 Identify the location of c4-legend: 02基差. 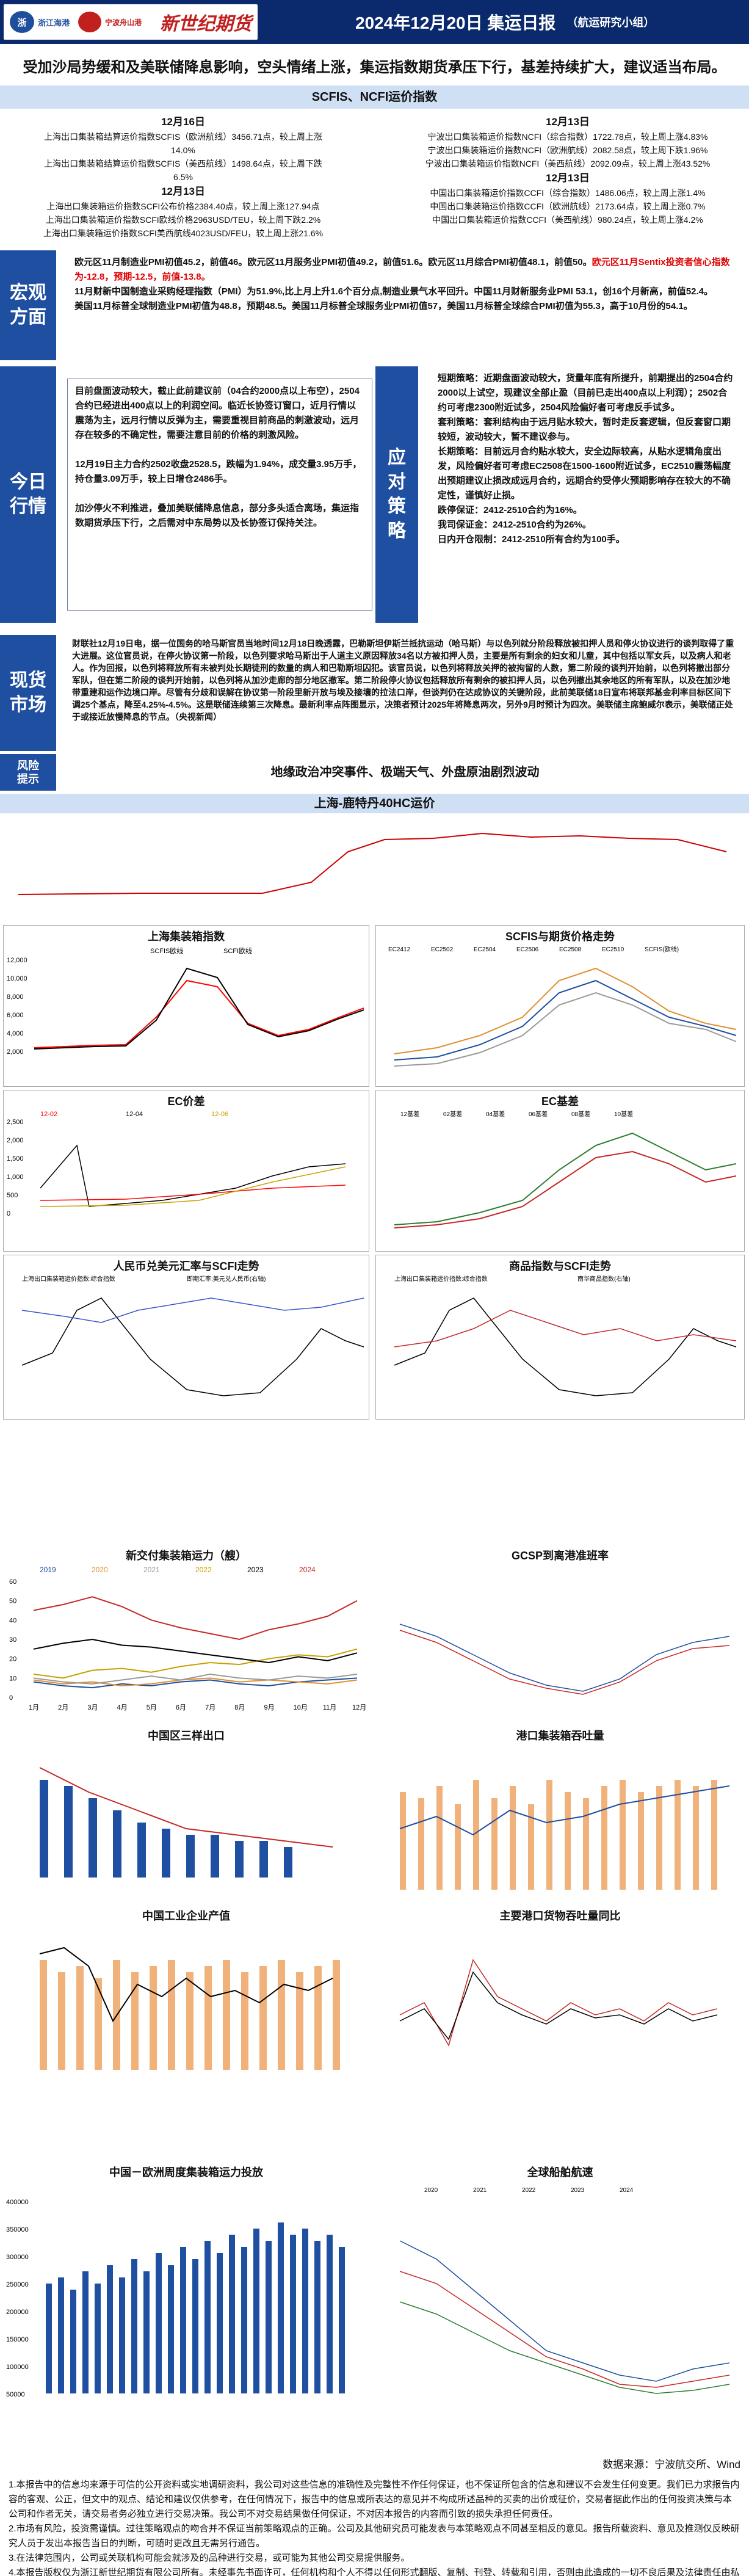
(452, 1114).